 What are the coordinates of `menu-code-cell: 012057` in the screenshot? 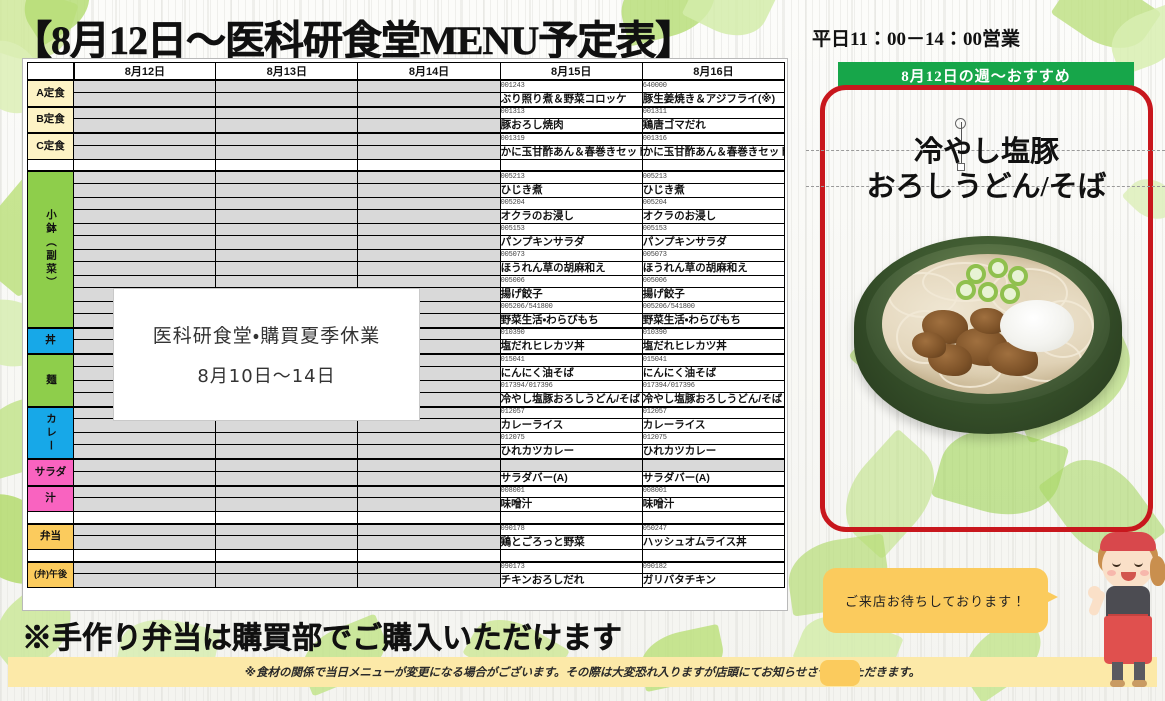 It's located at (713, 412).